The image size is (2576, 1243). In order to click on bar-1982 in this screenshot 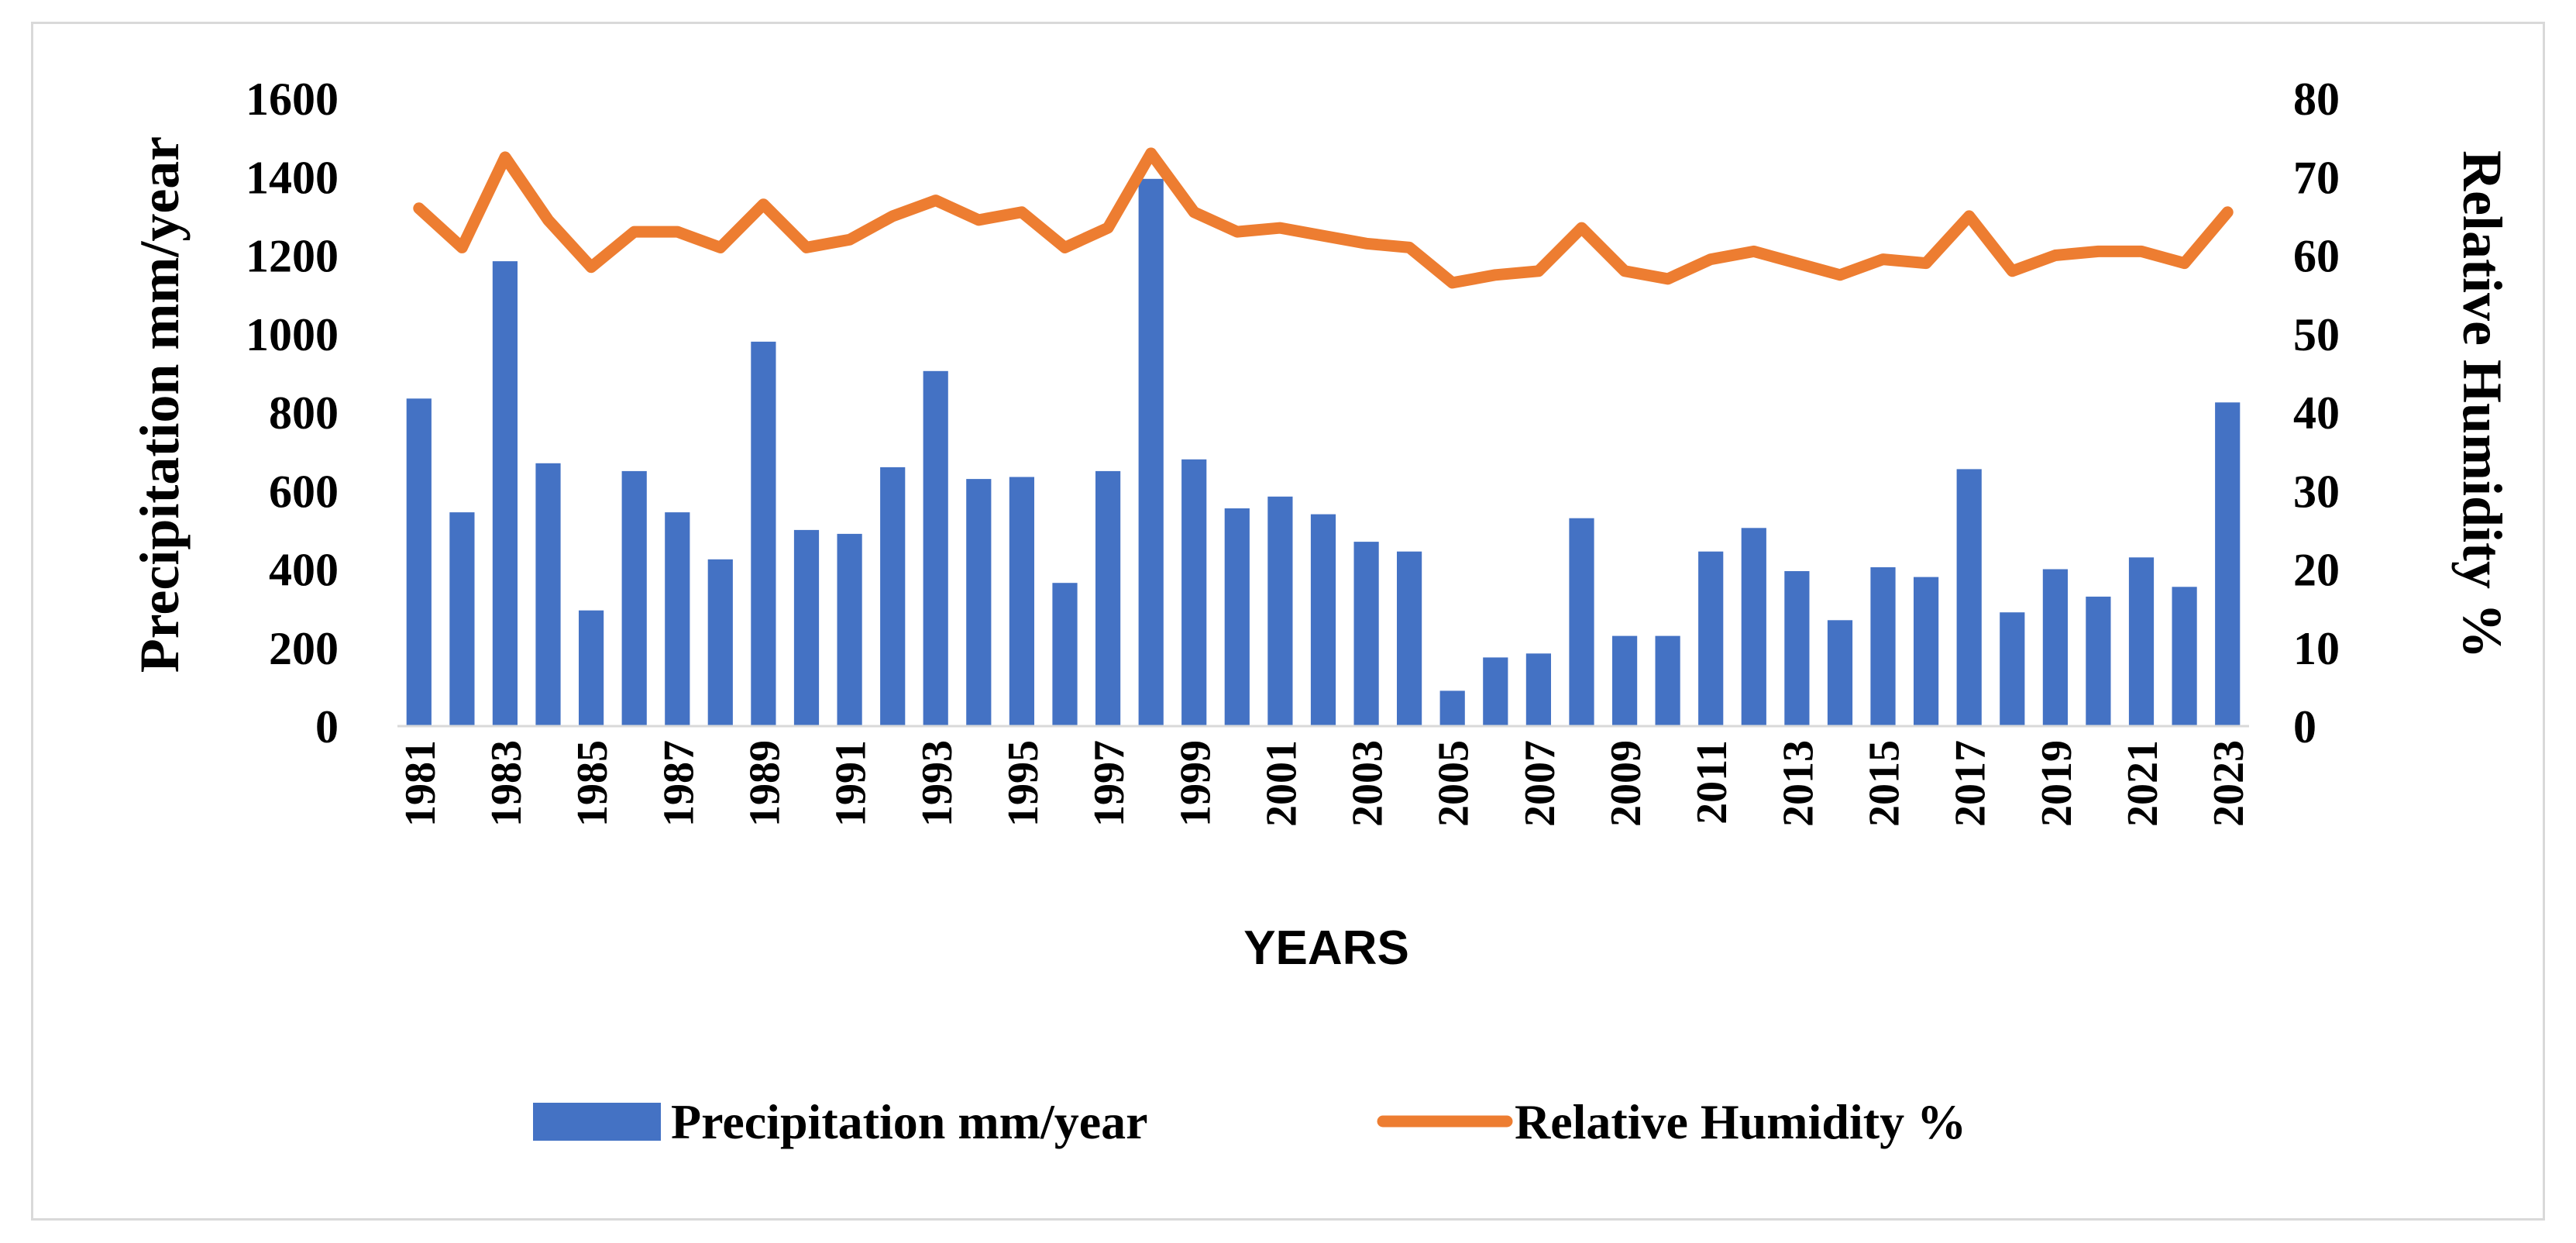, I will do `click(462, 619)`.